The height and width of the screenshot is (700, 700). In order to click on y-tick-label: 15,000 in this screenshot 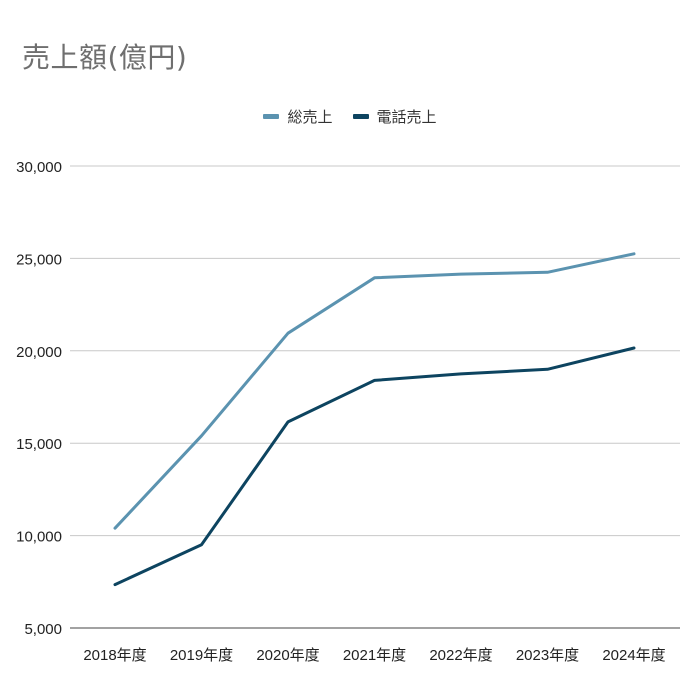, I will do `click(39, 444)`.